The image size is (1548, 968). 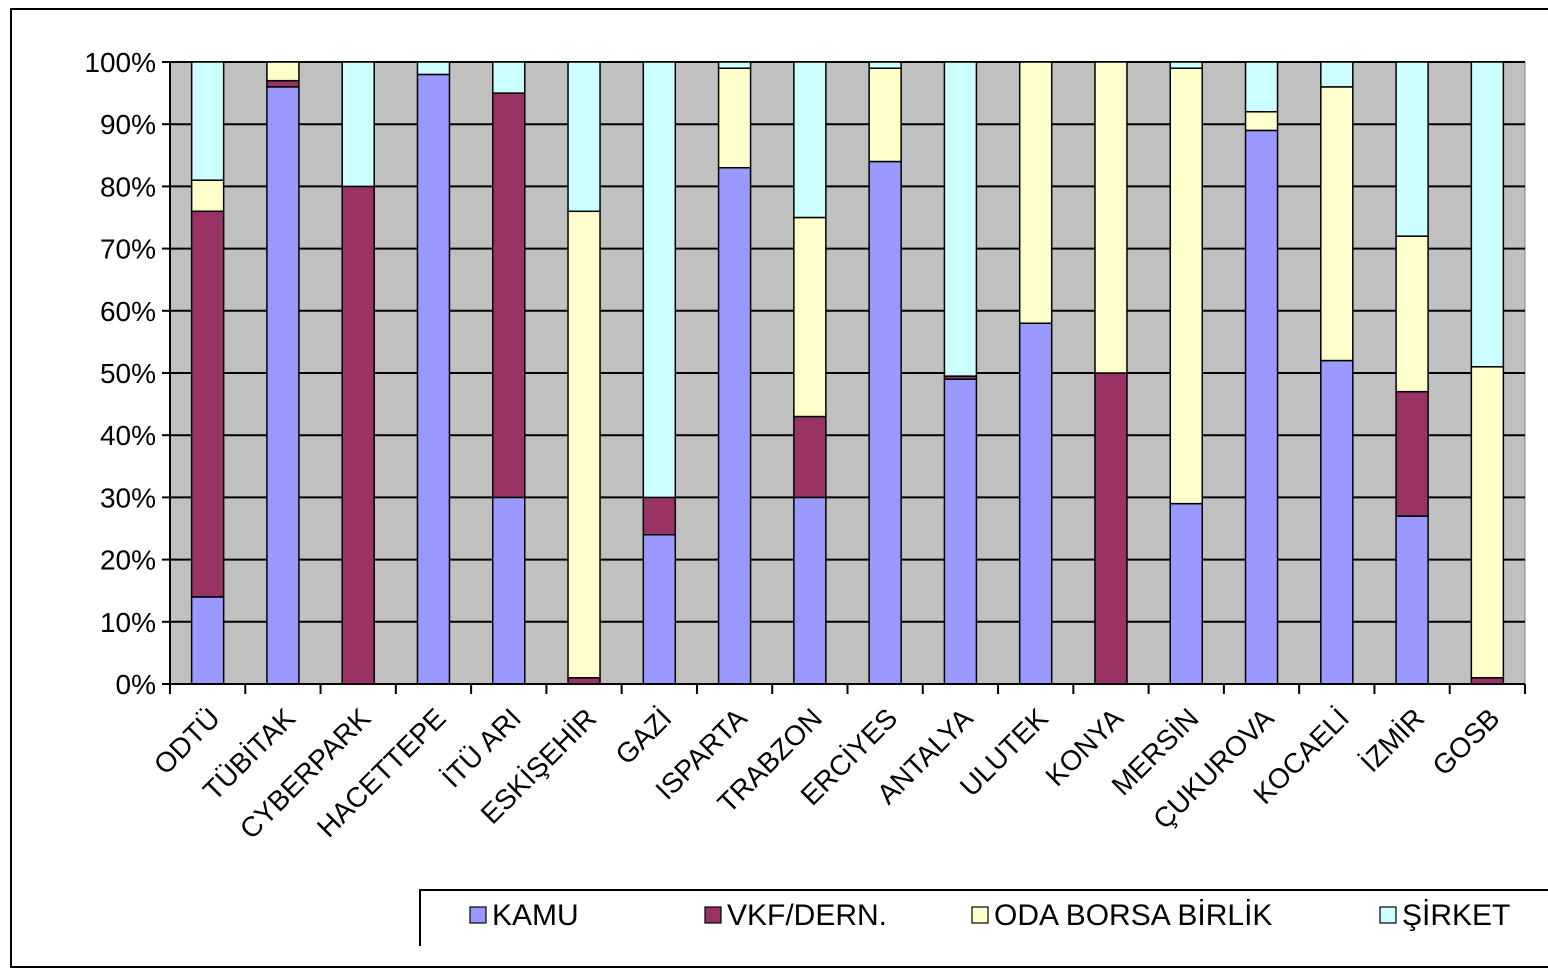 I want to click on x-tick-label: CYBERPARK, so click(x=305, y=773).